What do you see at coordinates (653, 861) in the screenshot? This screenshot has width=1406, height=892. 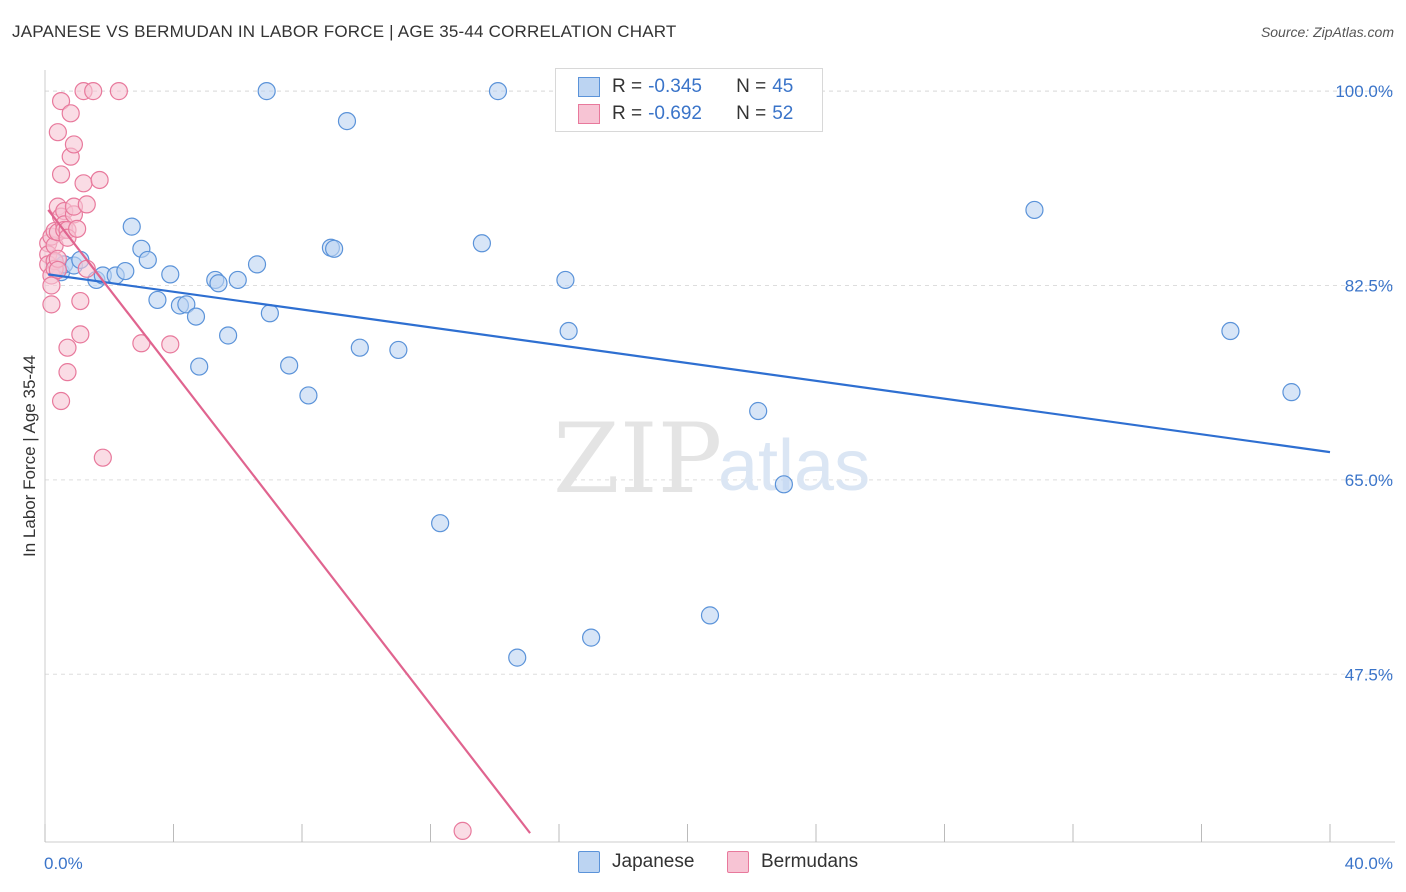 I see `legend-label-japanese: Japanese` at bounding box center [653, 861].